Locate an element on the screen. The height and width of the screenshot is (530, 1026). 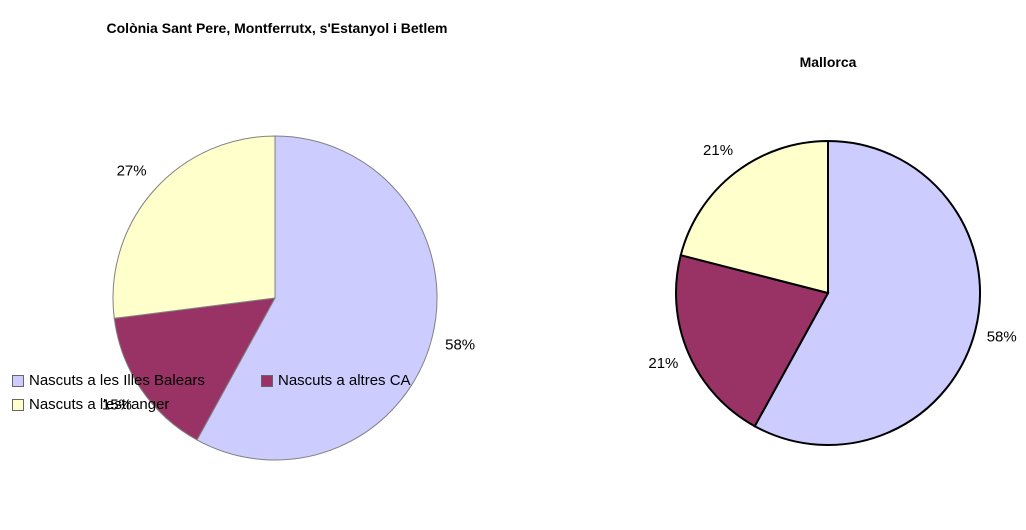
legend-label: Nascuts a l'estranger is located at coordinates (99, 404).